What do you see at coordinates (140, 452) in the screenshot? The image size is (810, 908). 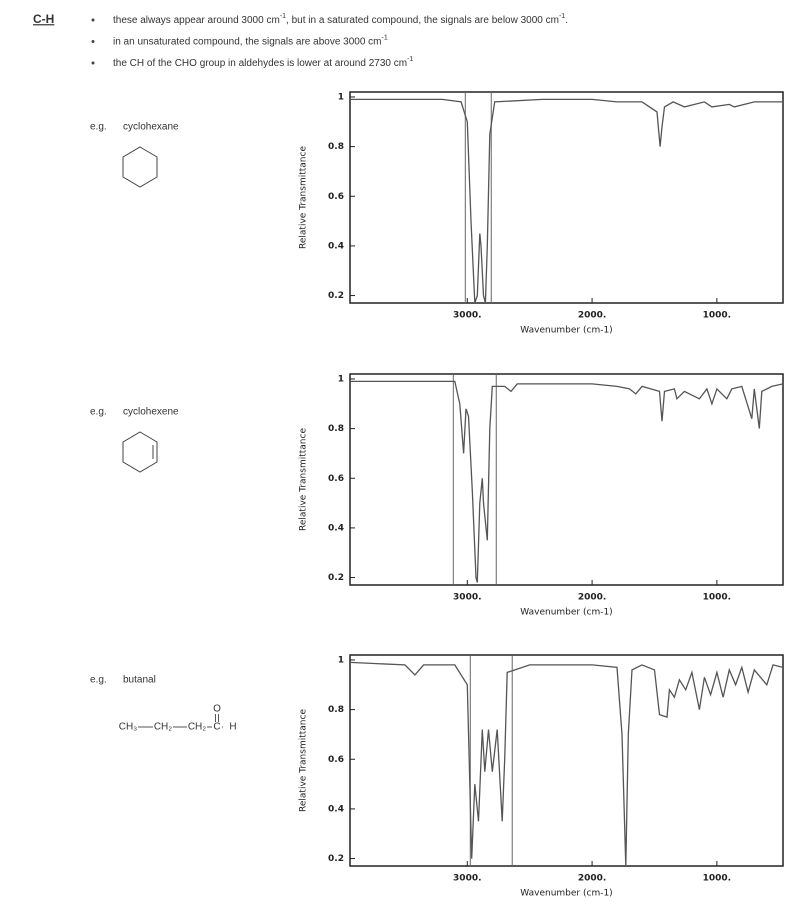 I see `cyclohexene-ring` at bounding box center [140, 452].